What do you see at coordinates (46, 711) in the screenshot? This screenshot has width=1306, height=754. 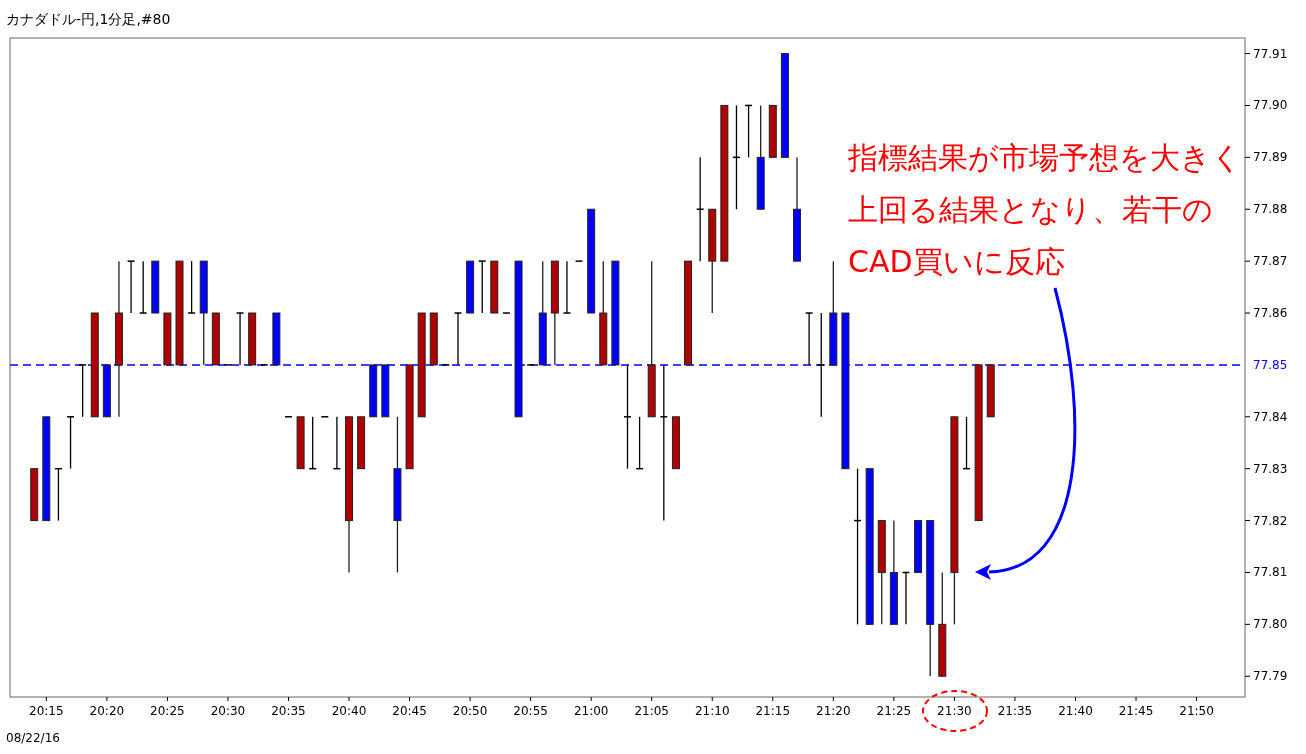 I see `x-tick-label: 20:15` at bounding box center [46, 711].